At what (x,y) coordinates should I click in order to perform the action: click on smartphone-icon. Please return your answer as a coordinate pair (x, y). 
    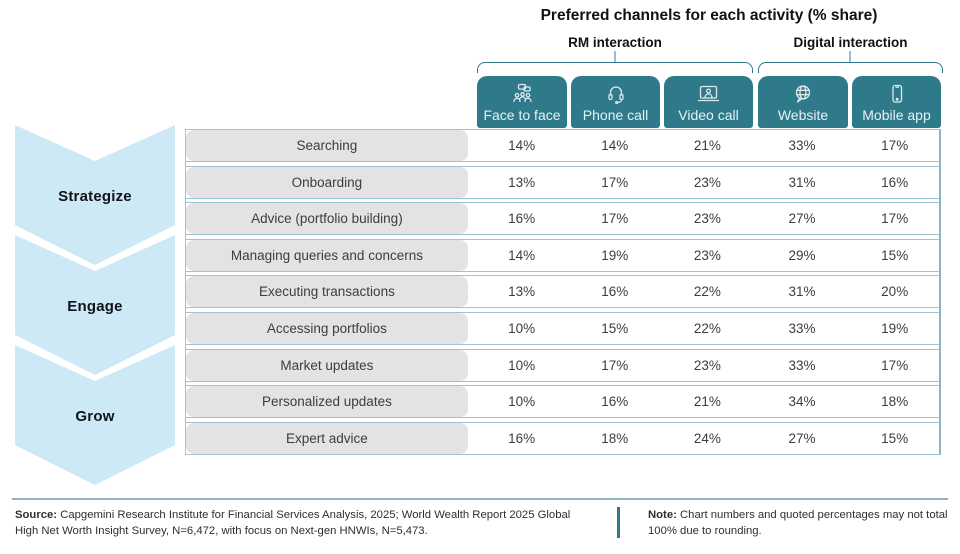
    Looking at the image, I should click on (897, 92).